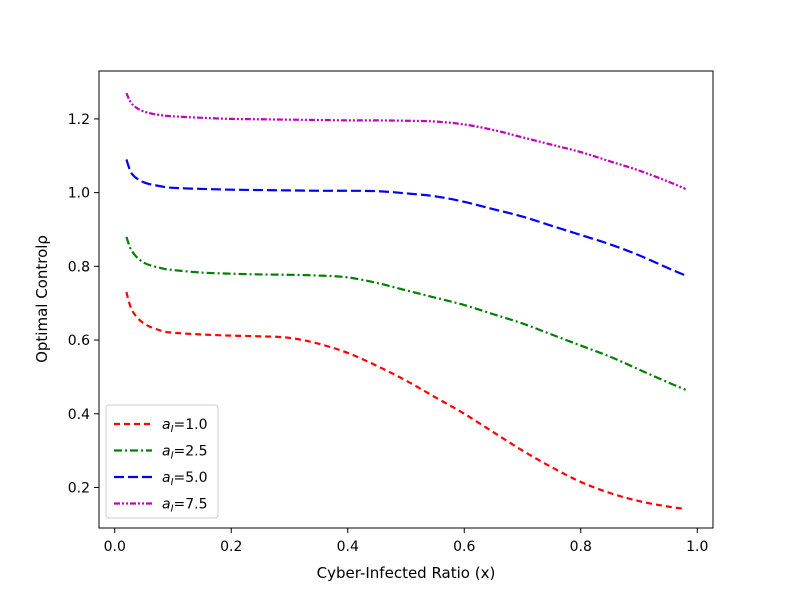 The image size is (793, 598). Describe the element at coordinates (79, 415) in the screenshot. I see `y-tick-label: 0.4` at that location.